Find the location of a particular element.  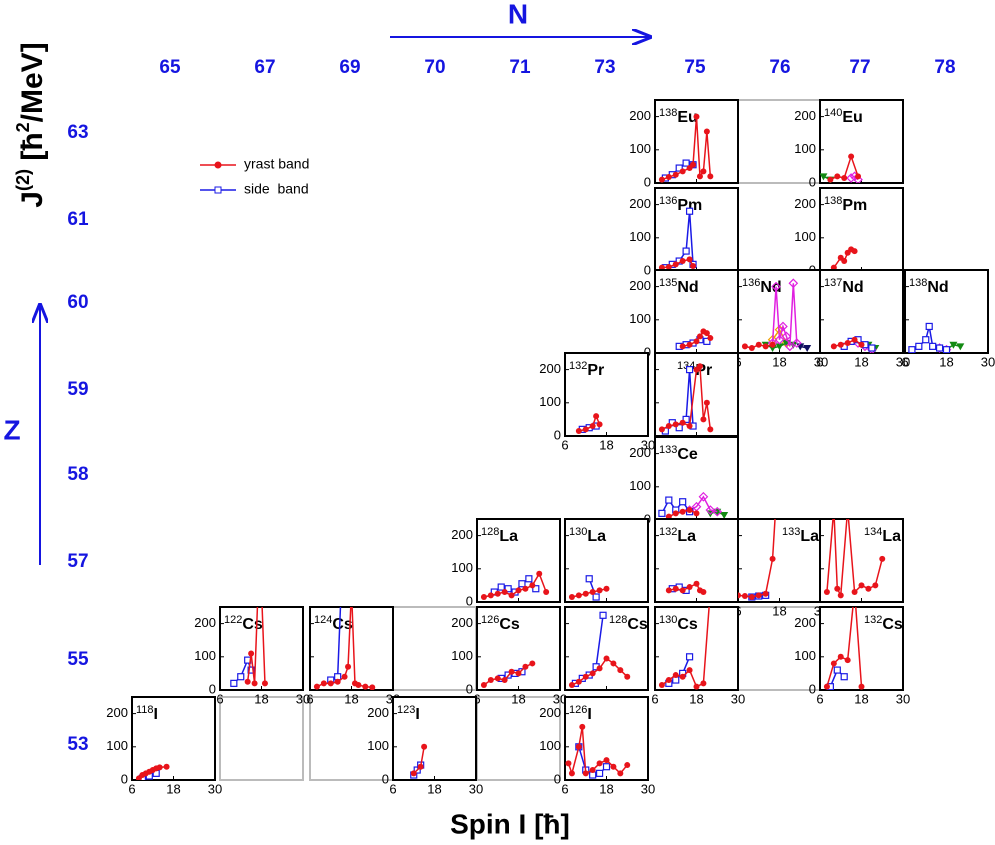

mass-number: 122 is located at coordinates (233, 620).